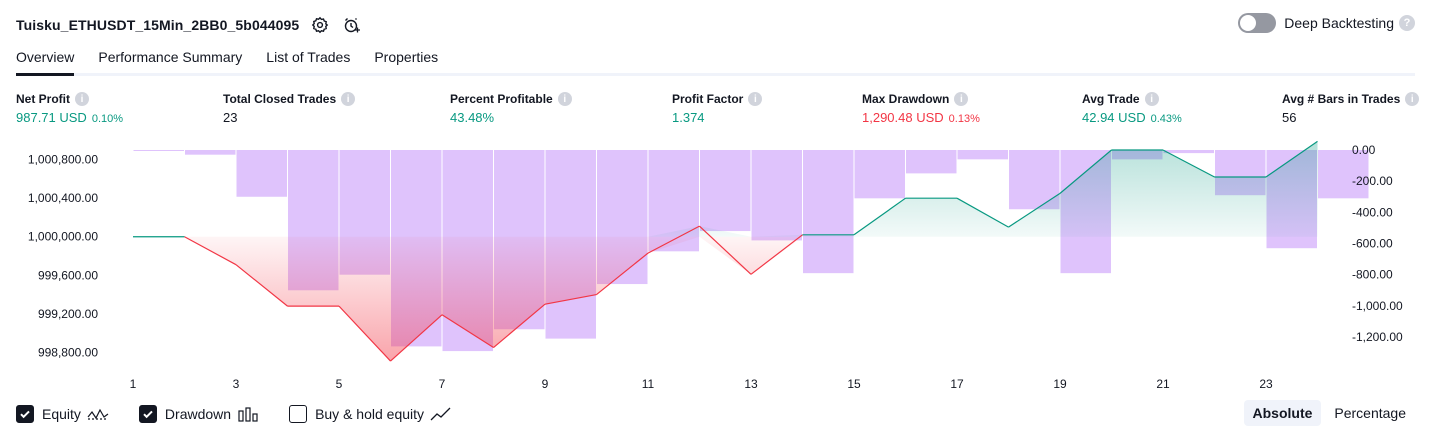 This screenshot has height=438, width=1431. I want to click on left-axis-tick-label: 998,800.00, so click(68, 352).